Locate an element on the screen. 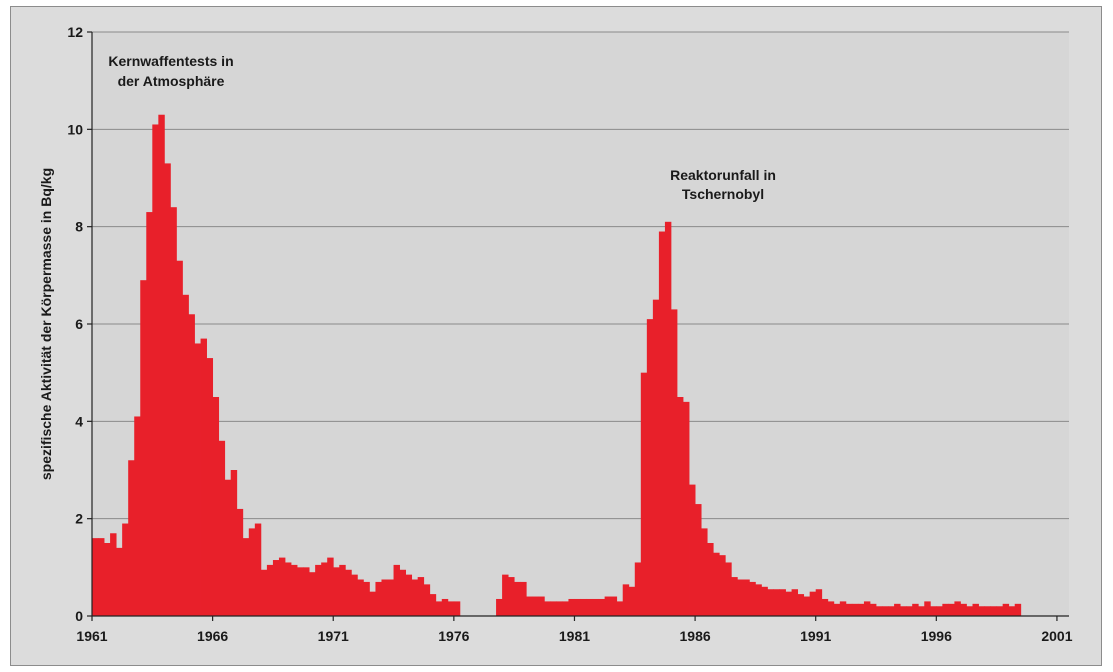 The image size is (1113, 672). y-tick-label: 8 is located at coordinates (79, 227).